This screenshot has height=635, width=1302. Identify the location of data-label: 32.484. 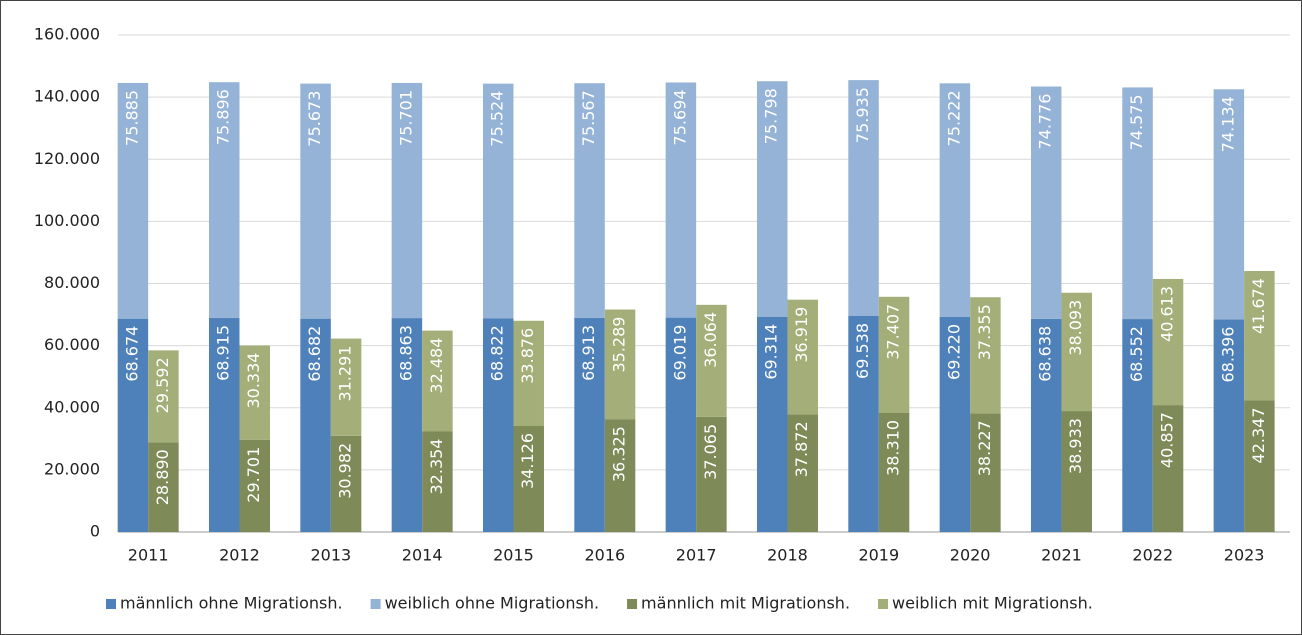
(436, 366).